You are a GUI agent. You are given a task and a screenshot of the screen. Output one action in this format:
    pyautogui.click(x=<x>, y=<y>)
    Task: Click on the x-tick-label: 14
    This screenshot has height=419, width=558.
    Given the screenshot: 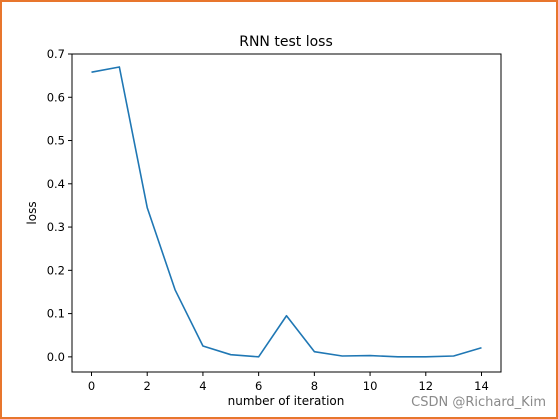 What is the action you would take?
    pyautogui.click(x=481, y=386)
    